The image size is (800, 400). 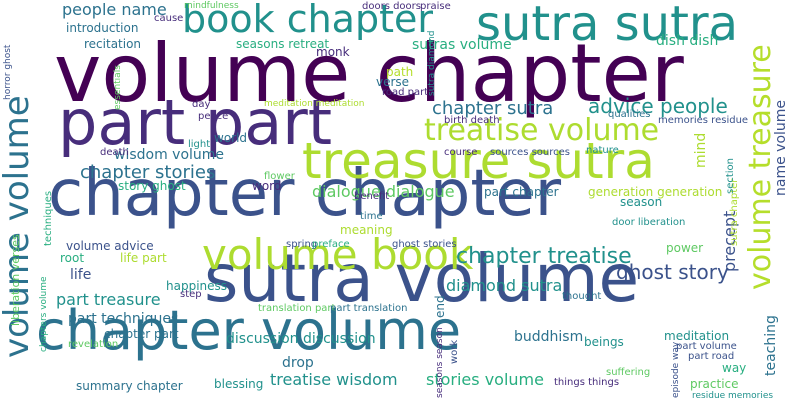 What do you see at coordinates (400, 72) in the screenshot?
I see `word-path: path` at bounding box center [400, 72].